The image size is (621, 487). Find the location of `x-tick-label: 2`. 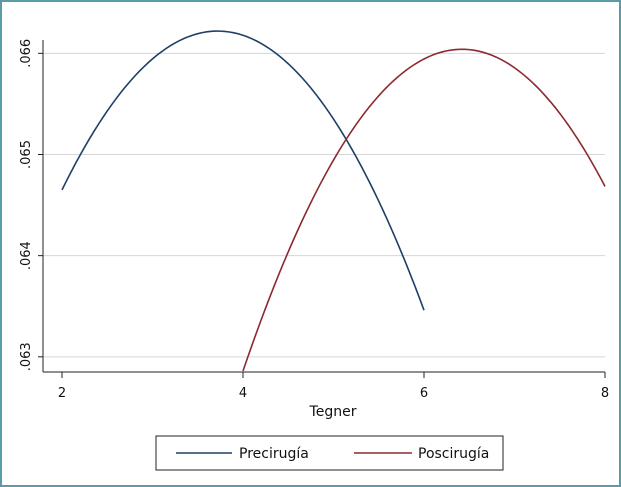

x-tick-label: 2 is located at coordinates (62, 393).